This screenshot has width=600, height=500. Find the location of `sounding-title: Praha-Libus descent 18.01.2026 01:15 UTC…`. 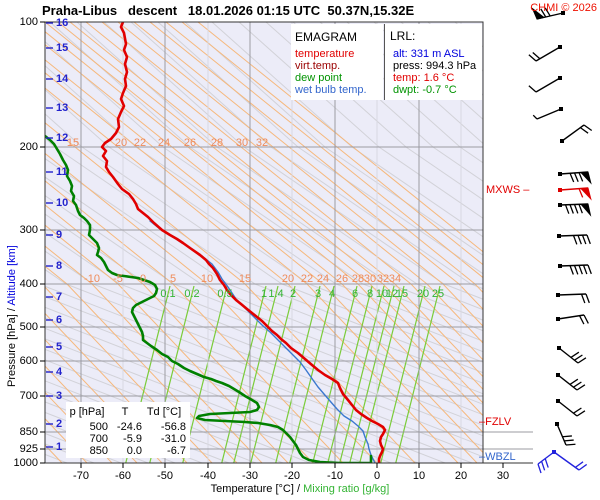

sounding-title: Praha-Libus descent 18.01.2026 01:15 UTC… is located at coordinates (228, 10).